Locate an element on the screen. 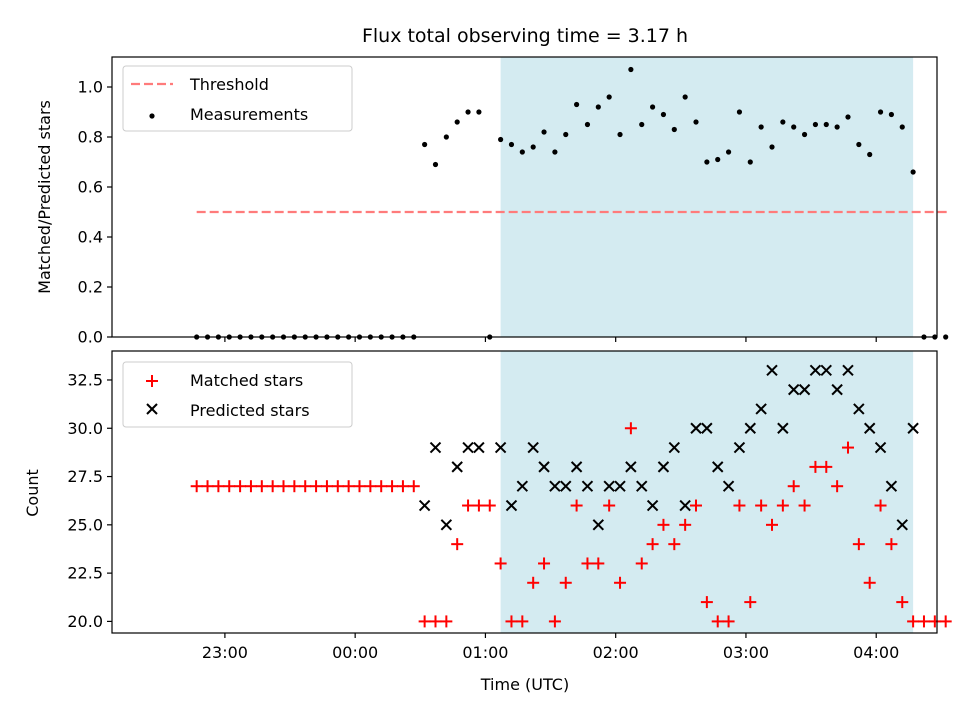 The image size is (960, 720). top-y-axis-ticks: 0.0 0.2 0.4 0.6 0.8 1.0 is located at coordinates (95, 212).